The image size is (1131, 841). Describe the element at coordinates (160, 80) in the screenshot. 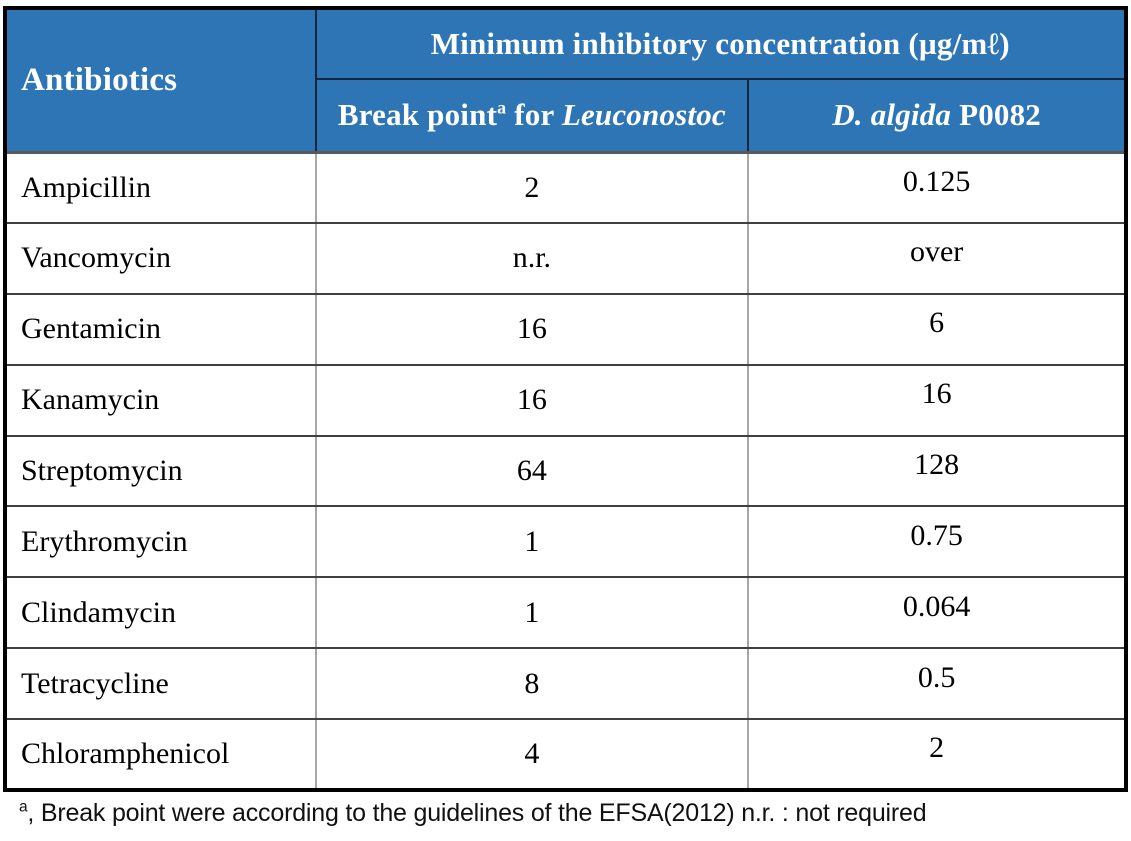

I see `column-header-antibiotics: Antibiotics` at that location.